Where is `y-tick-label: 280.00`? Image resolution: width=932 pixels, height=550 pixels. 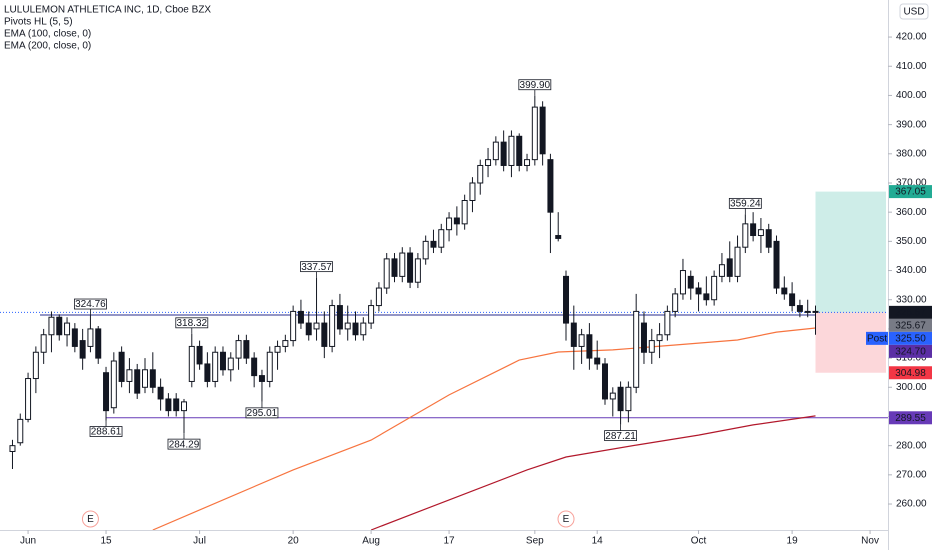 y-tick-label: 280.00 is located at coordinates (911, 445).